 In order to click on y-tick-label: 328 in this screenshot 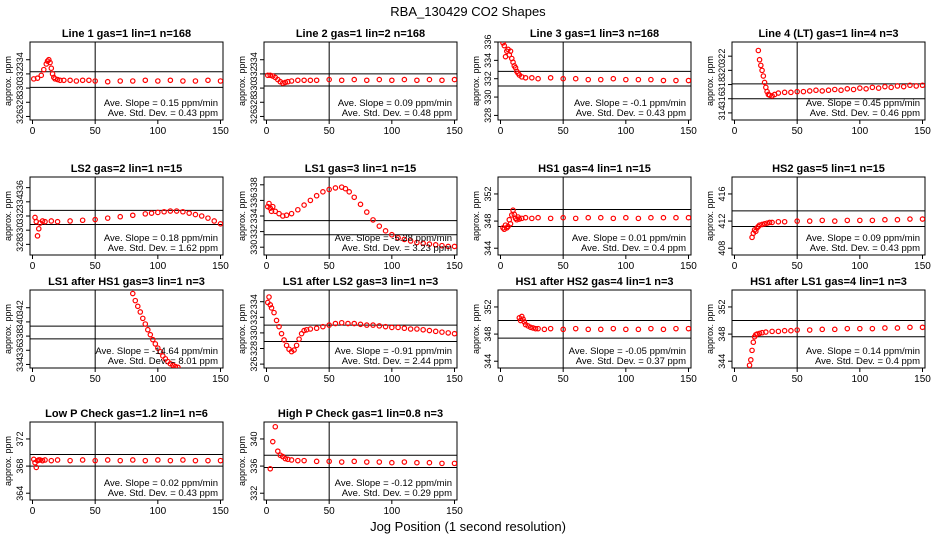, I will do `click(488, 115)`.